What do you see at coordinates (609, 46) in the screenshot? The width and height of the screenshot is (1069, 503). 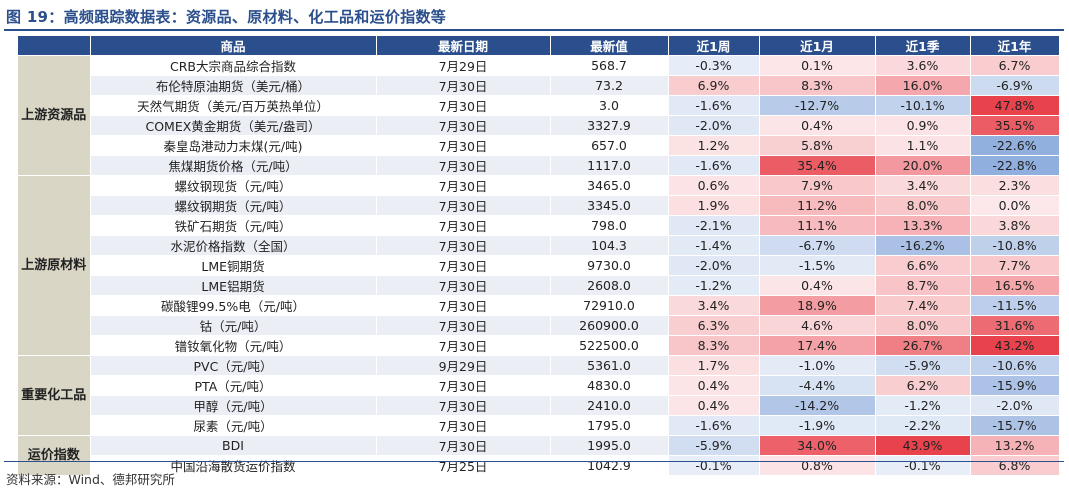 I see `header-latest-value: 最新值` at bounding box center [609, 46].